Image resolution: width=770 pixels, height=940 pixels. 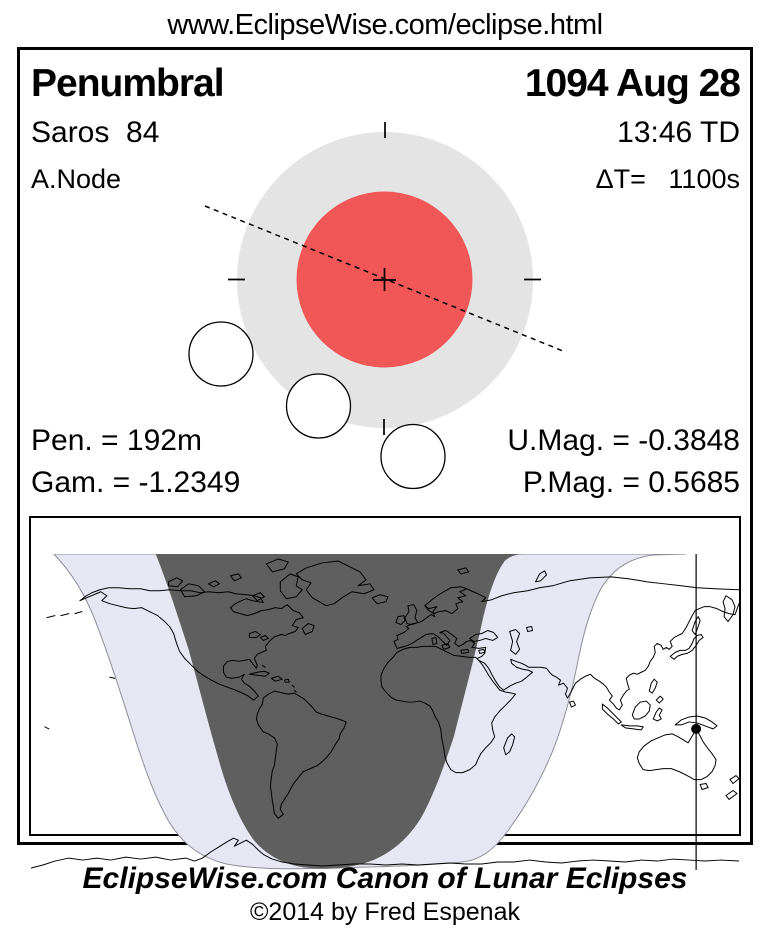 What do you see at coordinates (385, 878) in the screenshot?
I see `canon-title: EclipseWise.com Canon of Lunar Eclipses` at bounding box center [385, 878].